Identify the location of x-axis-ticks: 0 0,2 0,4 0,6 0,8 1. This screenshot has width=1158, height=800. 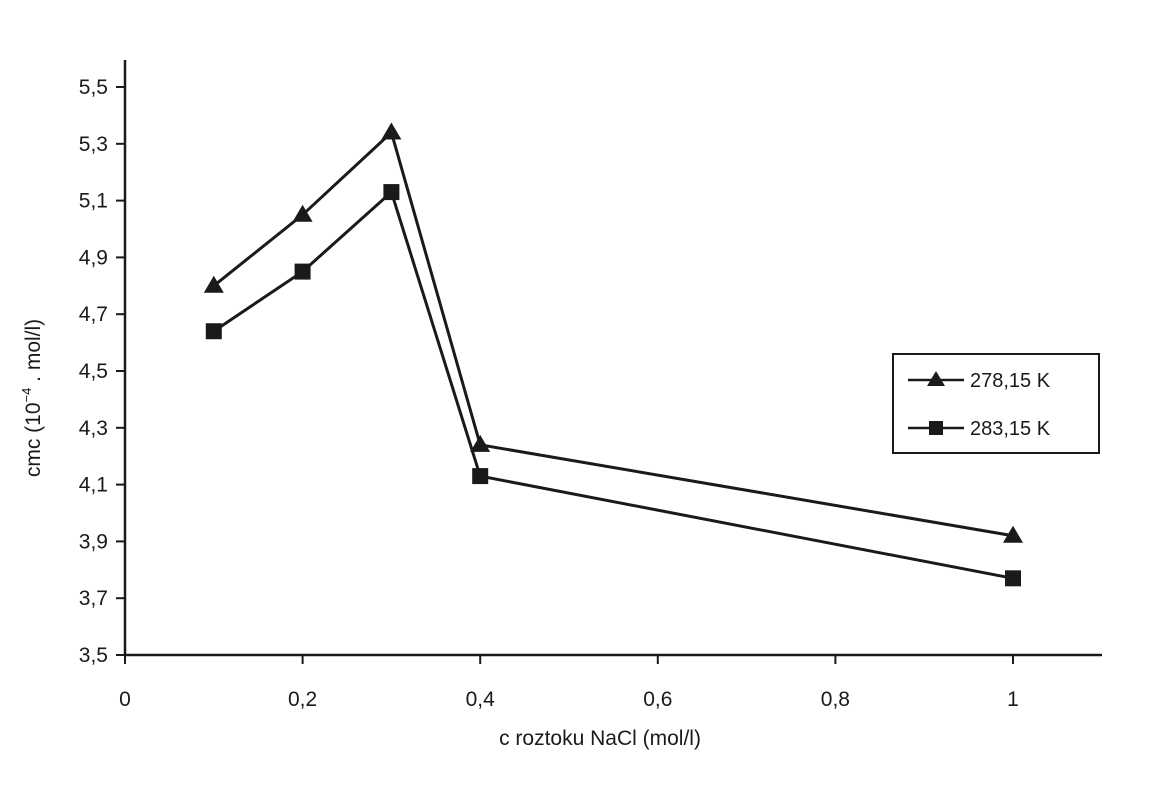
(569, 683).